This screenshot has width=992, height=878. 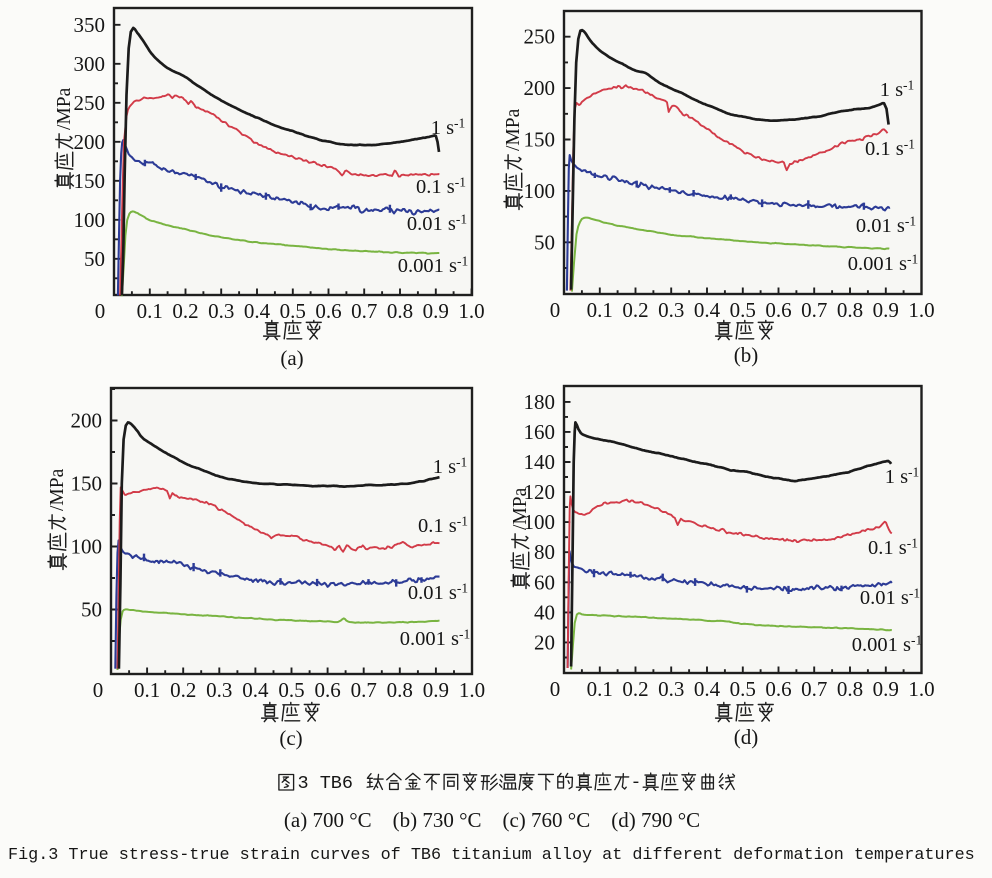 I want to click on svg-text: 40, so click(x=544, y=612).